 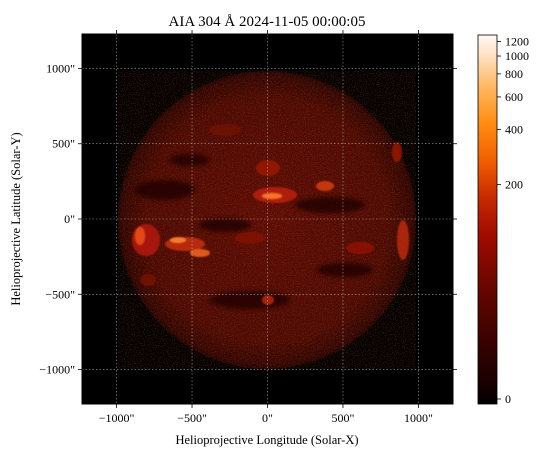 I want to click on x-tick-label: −1000", so click(x=117, y=418).